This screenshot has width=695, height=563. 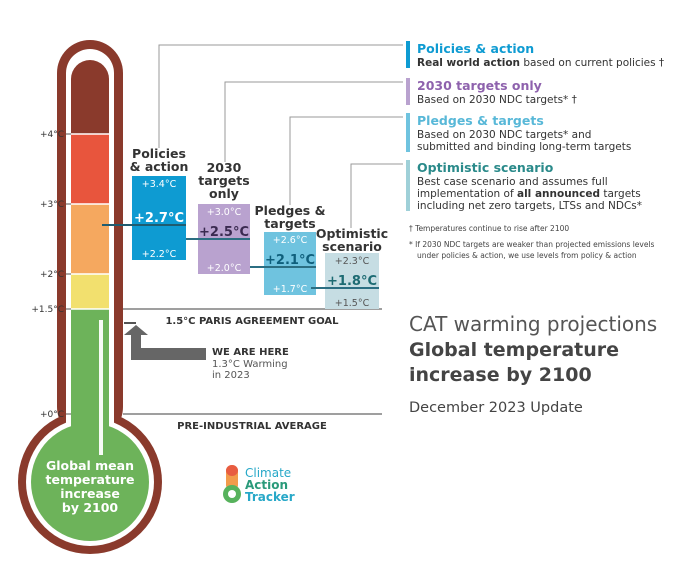 What do you see at coordinates (290, 260) in the screenshot?
I see `central-label-pledges: +2.1°C` at bounding box center [290, 260].